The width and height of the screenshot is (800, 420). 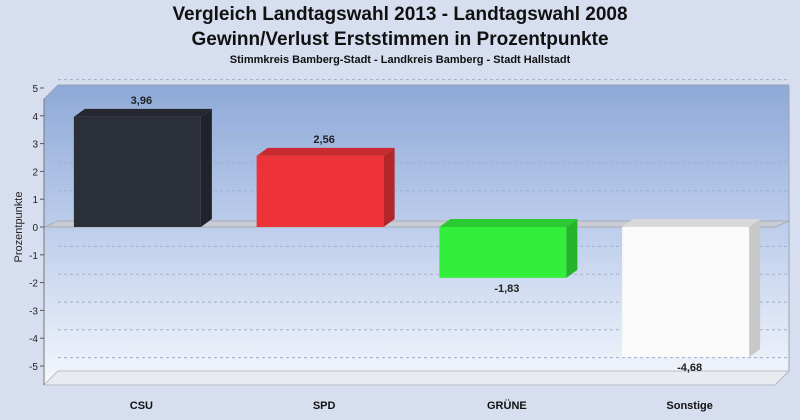 I want to click on y-tick-label: -5, so click(x=33, y=367).